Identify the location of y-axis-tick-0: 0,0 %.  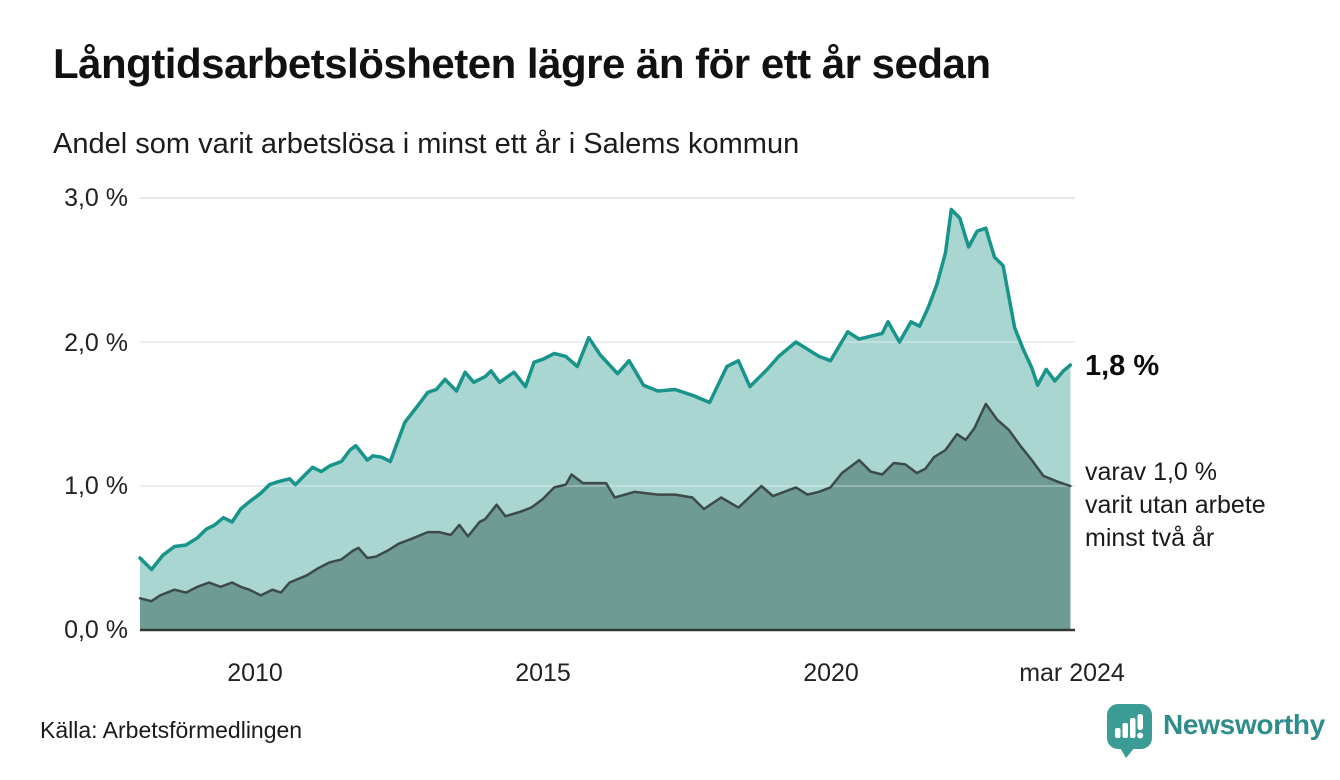
(96, 630).